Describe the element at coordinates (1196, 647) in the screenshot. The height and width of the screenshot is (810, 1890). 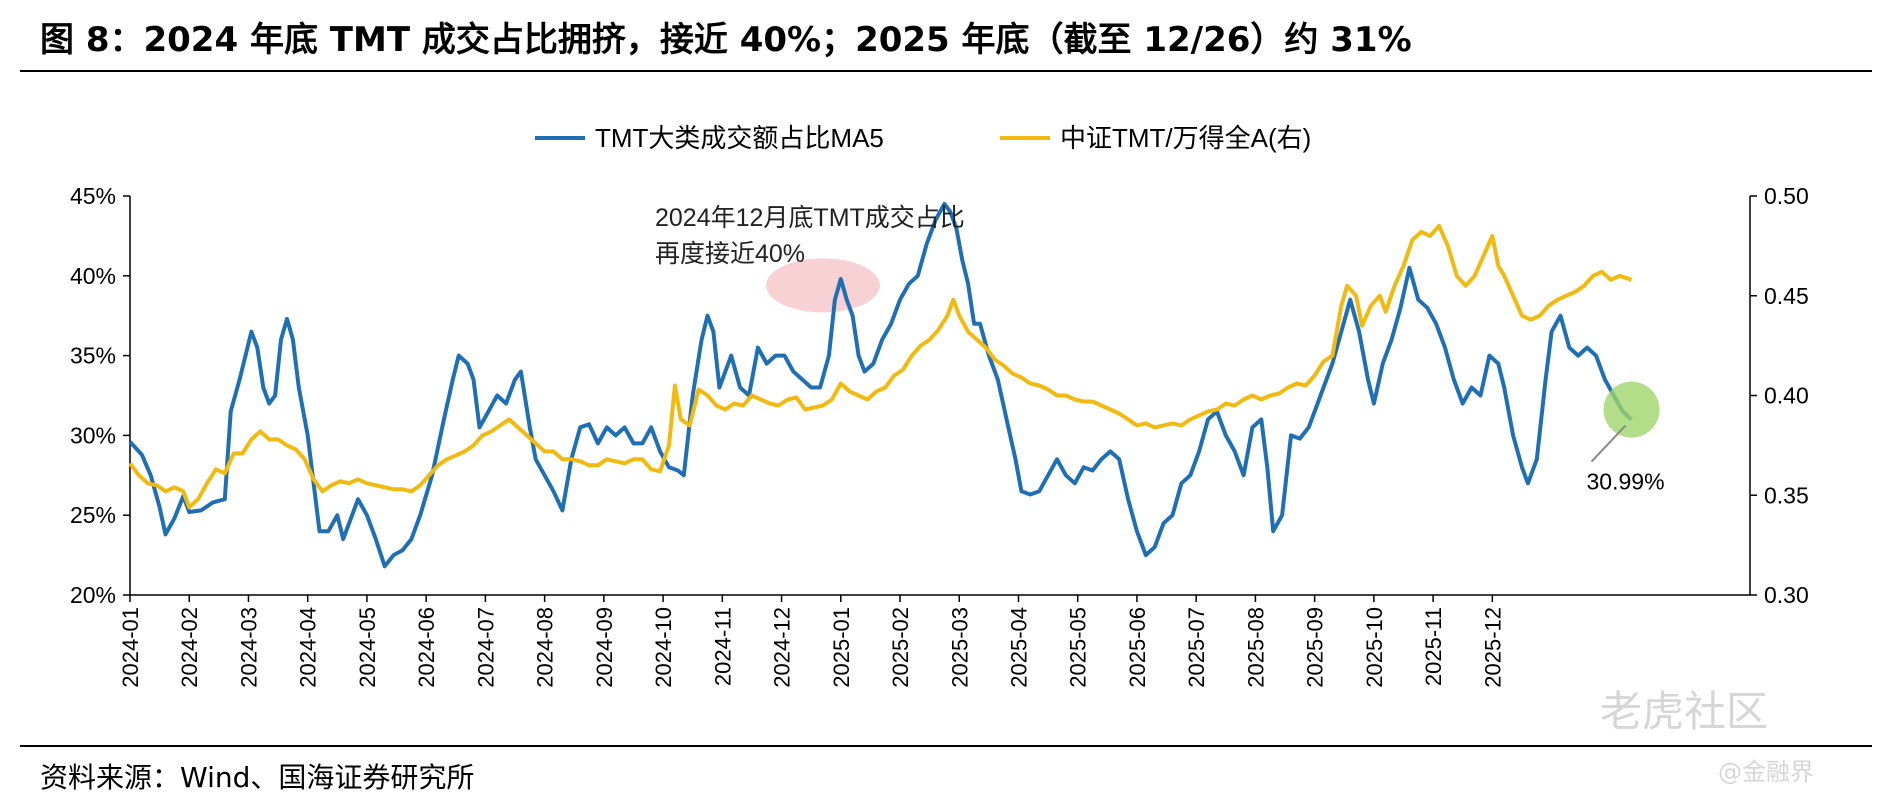
I see `x-tick-label: 2025-07` at that location.